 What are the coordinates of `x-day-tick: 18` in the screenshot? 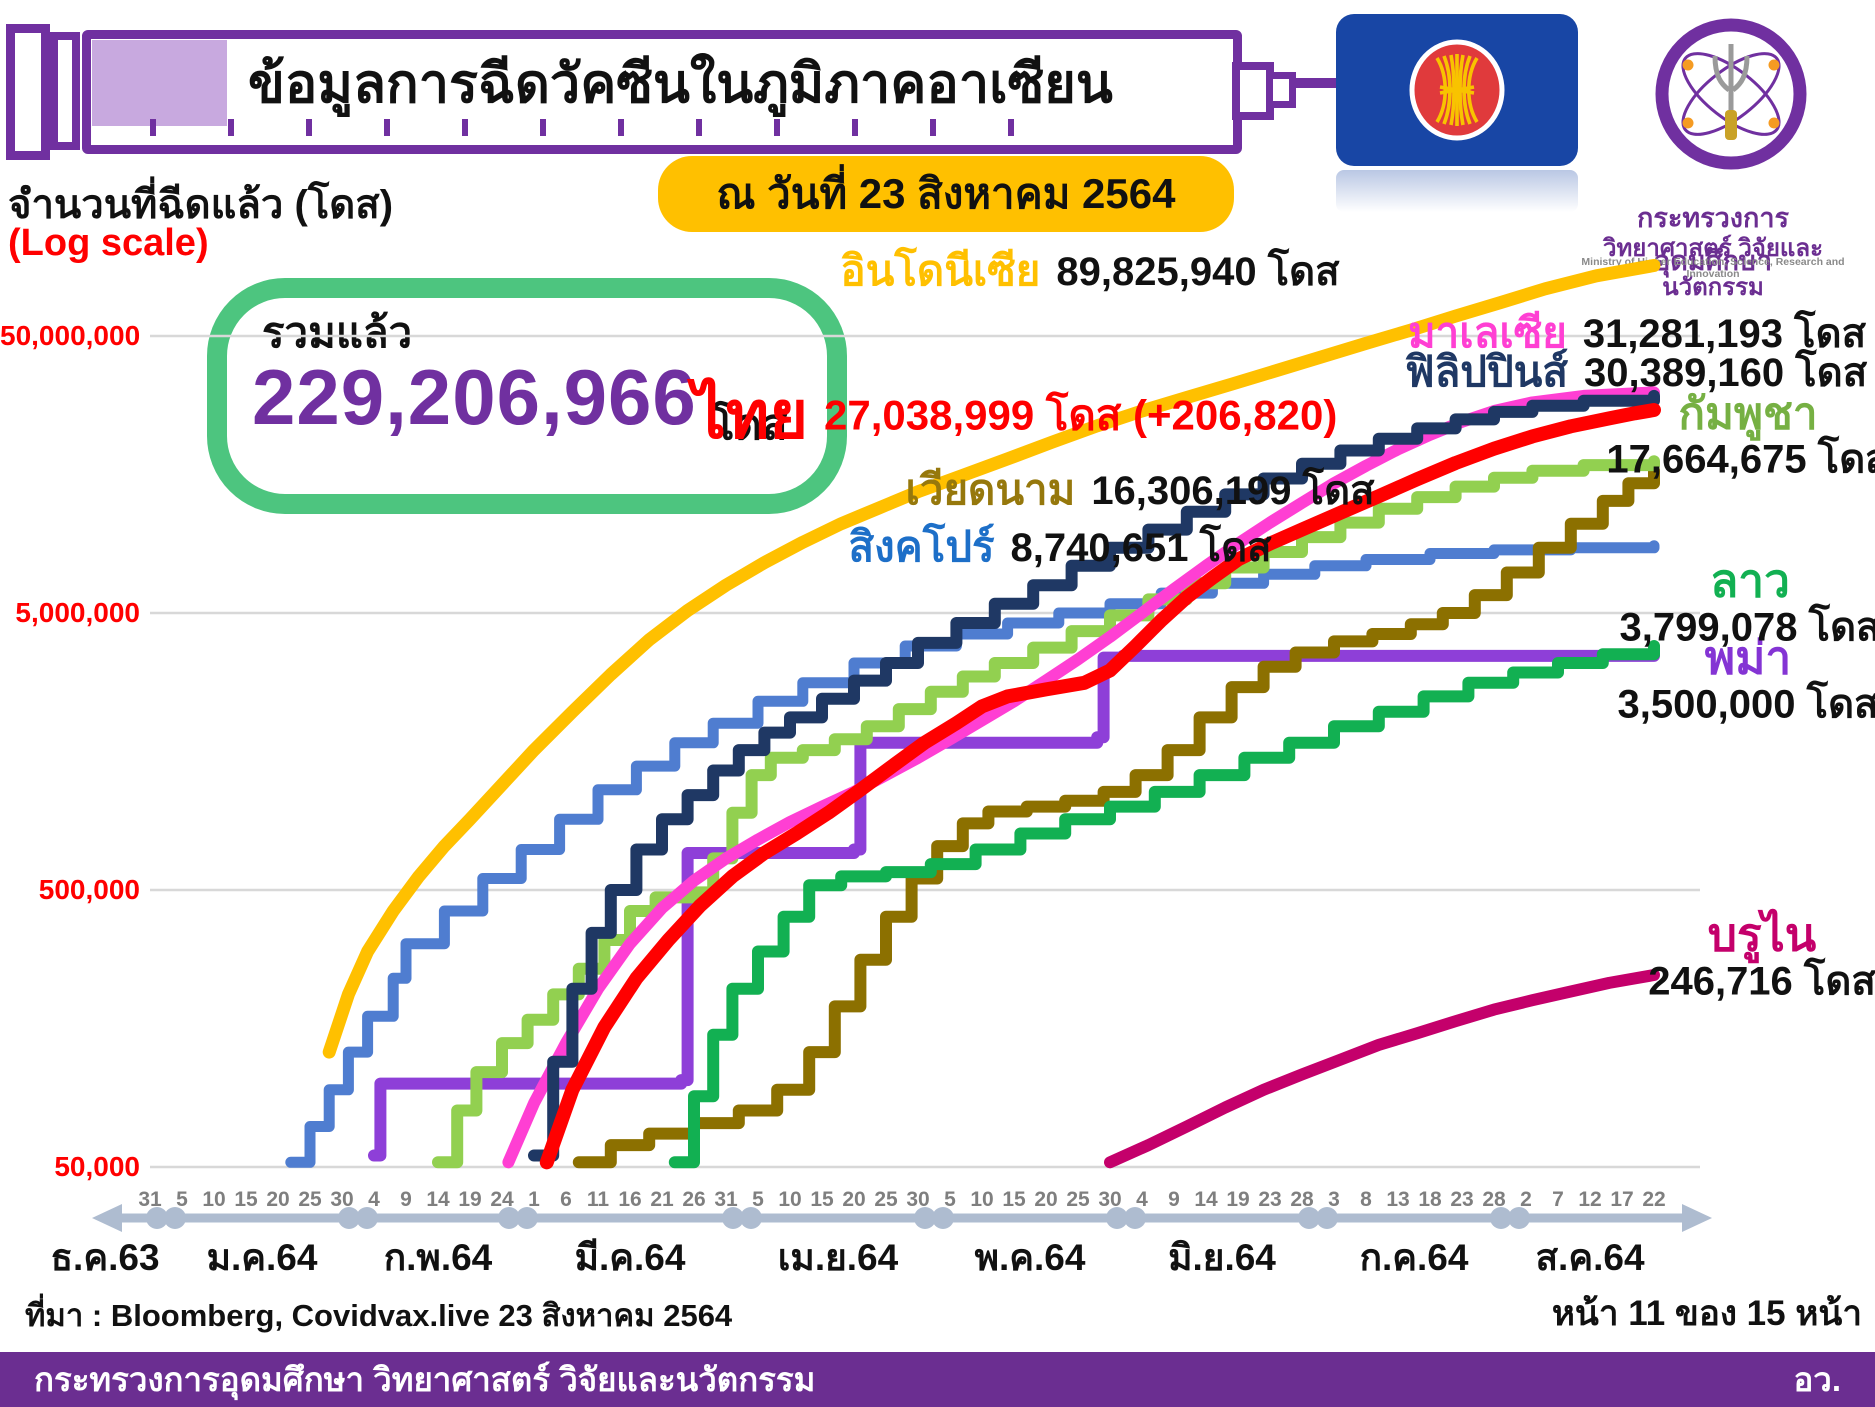 It's located at (1430, 1199).